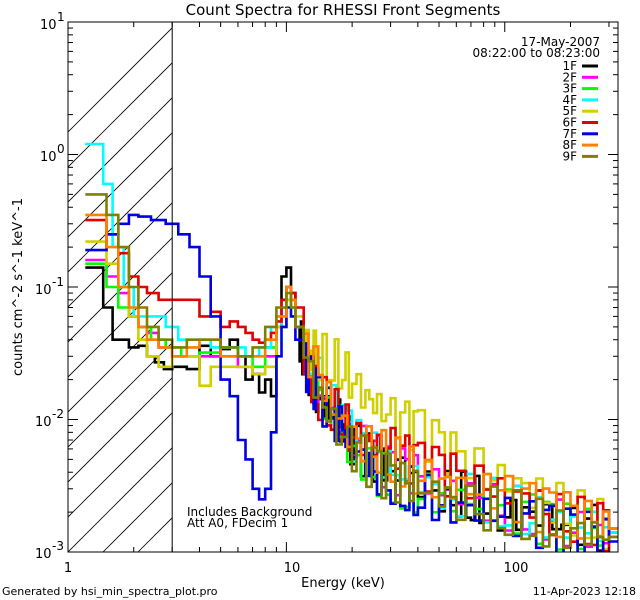 This screenshot has height=600, width=640. What do you see at coordinates (569, 156) in the screenshot?
I see `legend-label-9F: 9F` at bounding box center [569, 156].